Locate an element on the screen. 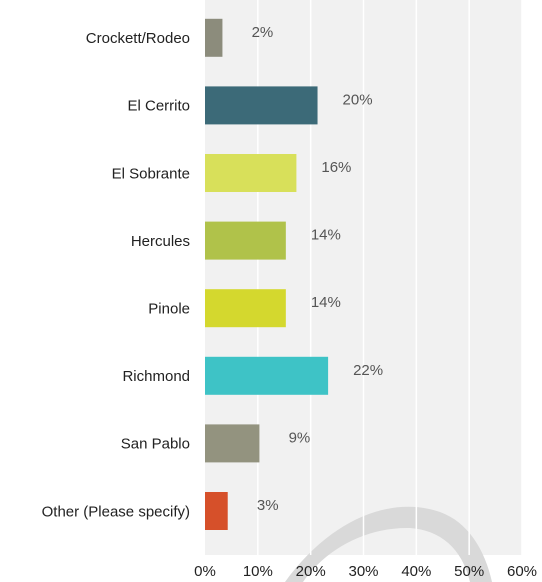 This screenshot has height=582, width=542. category-label: El Sobrante is located at coordinates (151, 173).